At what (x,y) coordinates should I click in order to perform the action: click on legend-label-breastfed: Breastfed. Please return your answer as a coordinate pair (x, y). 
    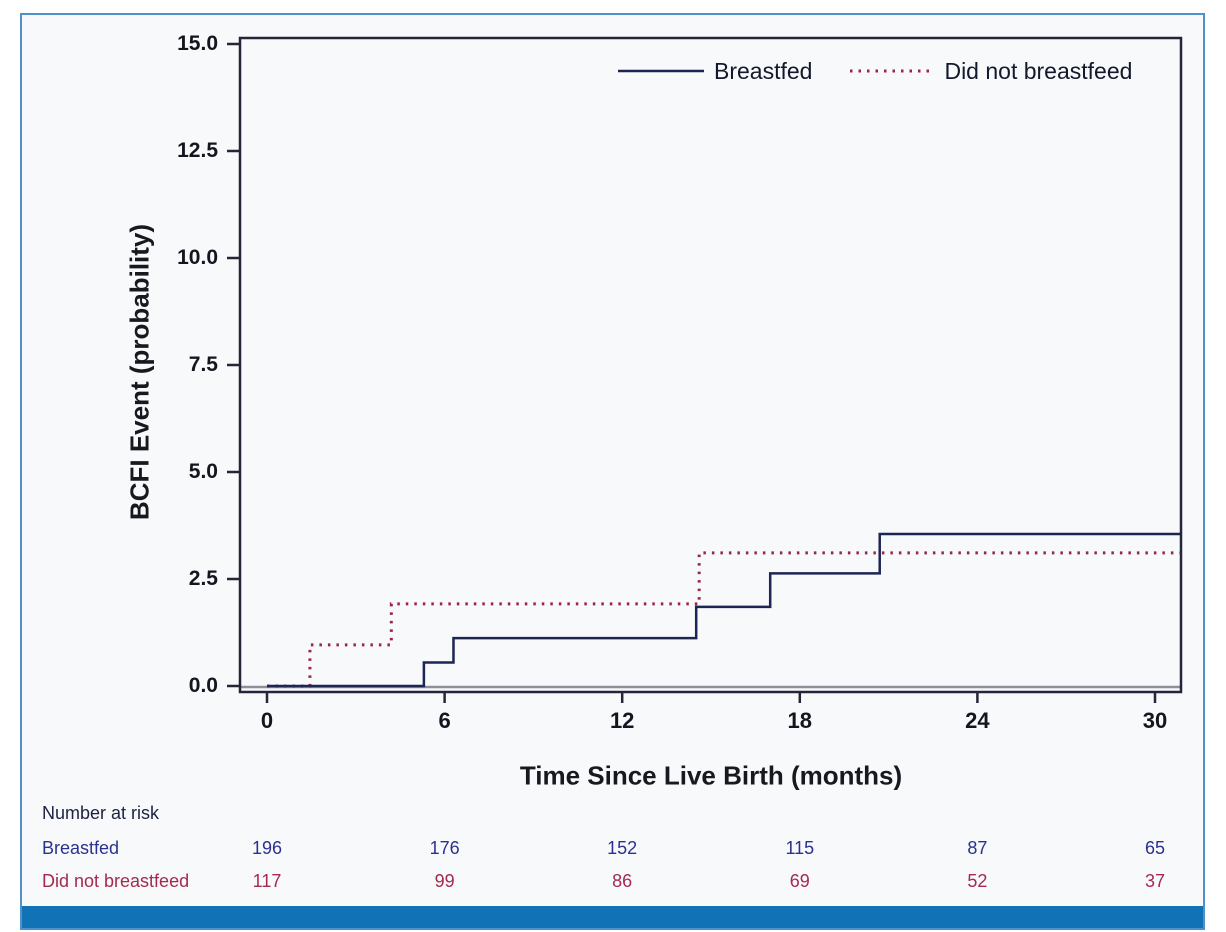
    Looking at the image, I should click on (763, 70).